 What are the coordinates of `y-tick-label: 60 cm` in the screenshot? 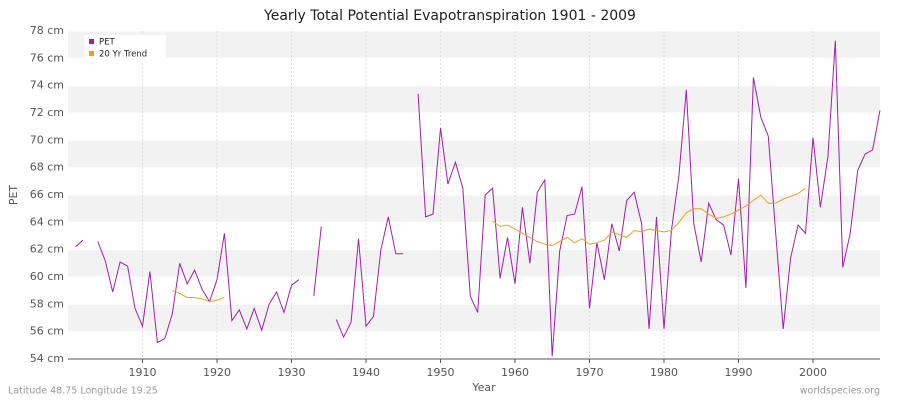 It's located at (47, 276).